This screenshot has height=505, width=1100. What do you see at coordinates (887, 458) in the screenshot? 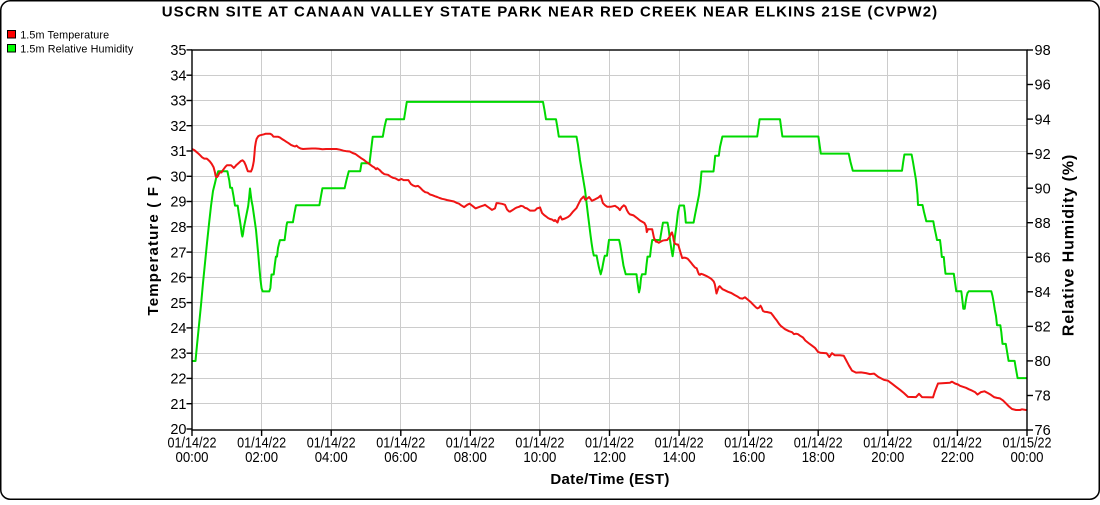
I see `svg-text: 20:00` at bounding box center [887, 458].